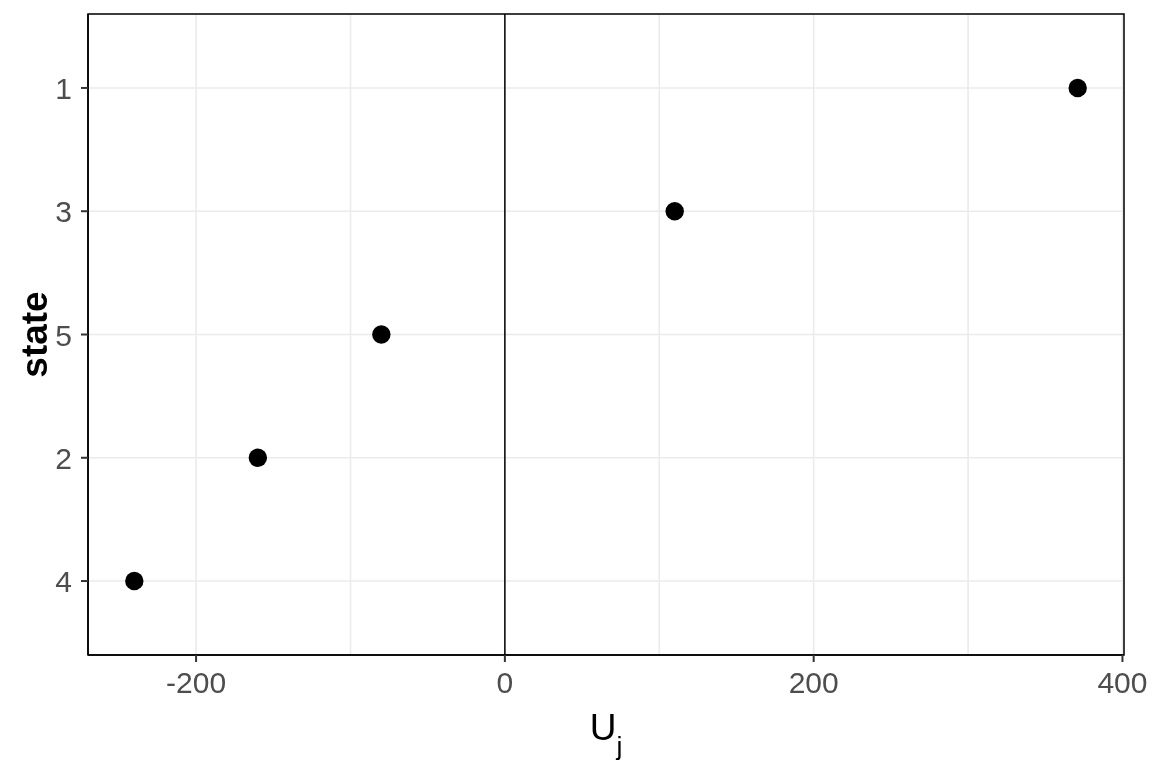 This screenshot has height=768, width=1152. Describe the element at coordinates (34, 334) in the screenshot. I see `y-axis-title: state` at that location.